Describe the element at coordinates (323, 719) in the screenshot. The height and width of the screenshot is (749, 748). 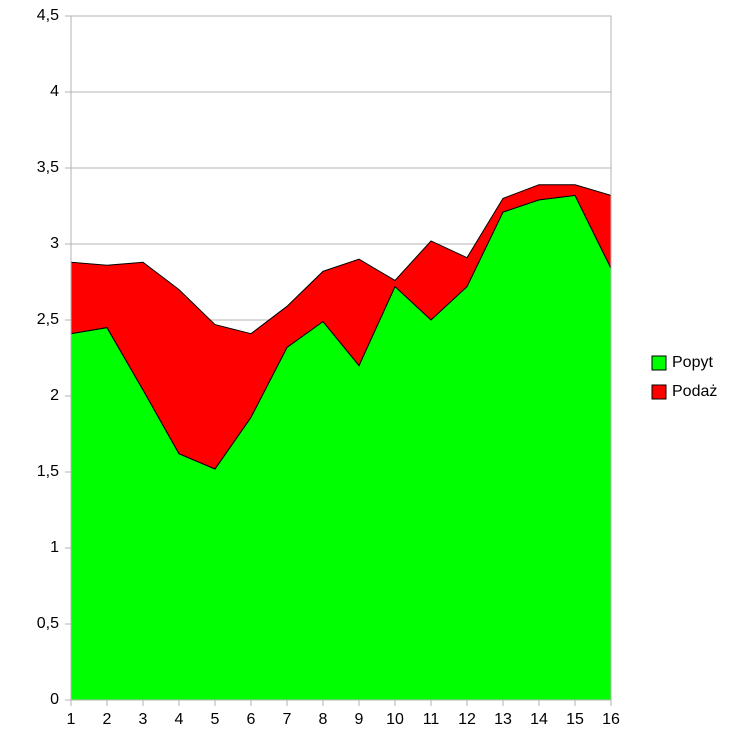
I see `x-tick-label: 8` at that location.